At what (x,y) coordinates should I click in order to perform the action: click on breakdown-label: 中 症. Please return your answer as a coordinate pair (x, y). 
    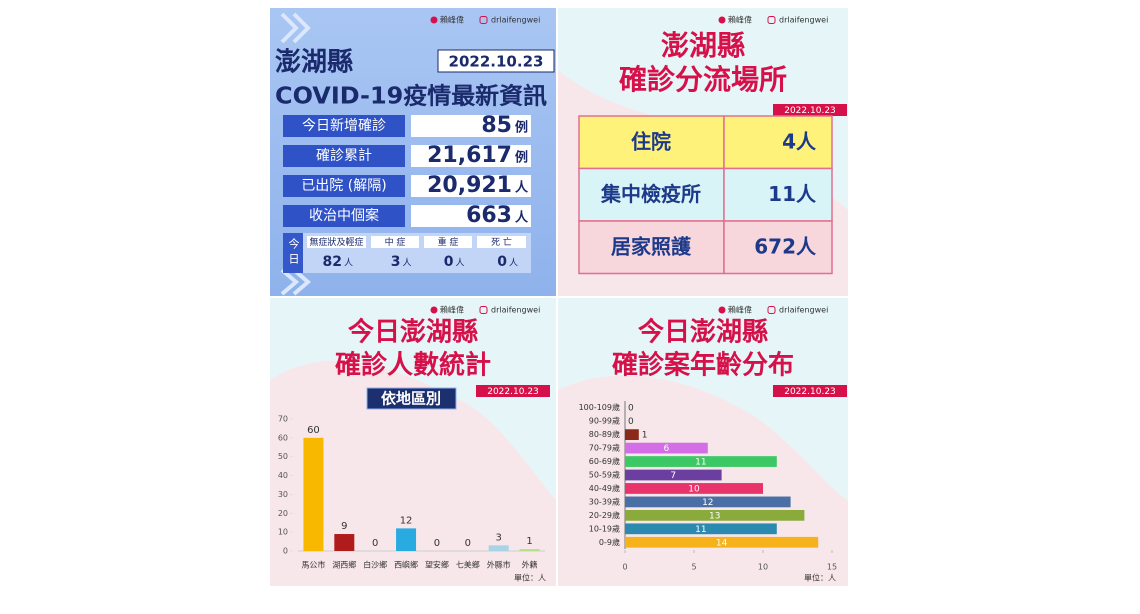
    Looking at the image, I should click on (395, 242).